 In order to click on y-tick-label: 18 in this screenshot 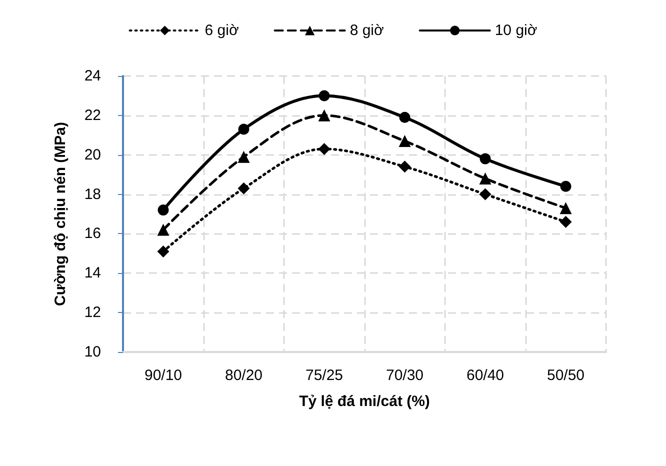, I will do `click(92, 194)`.